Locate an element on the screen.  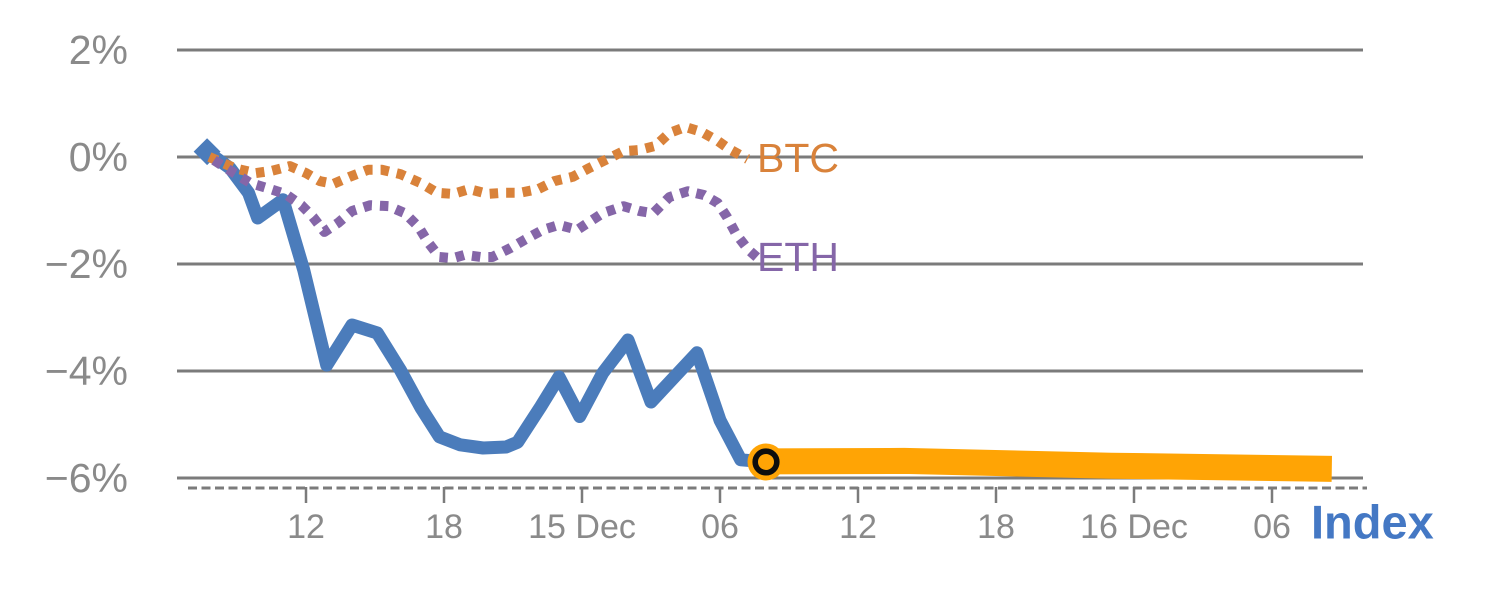
x-axis-tick-label: 15 Dec is located at coordinates (582, 527).